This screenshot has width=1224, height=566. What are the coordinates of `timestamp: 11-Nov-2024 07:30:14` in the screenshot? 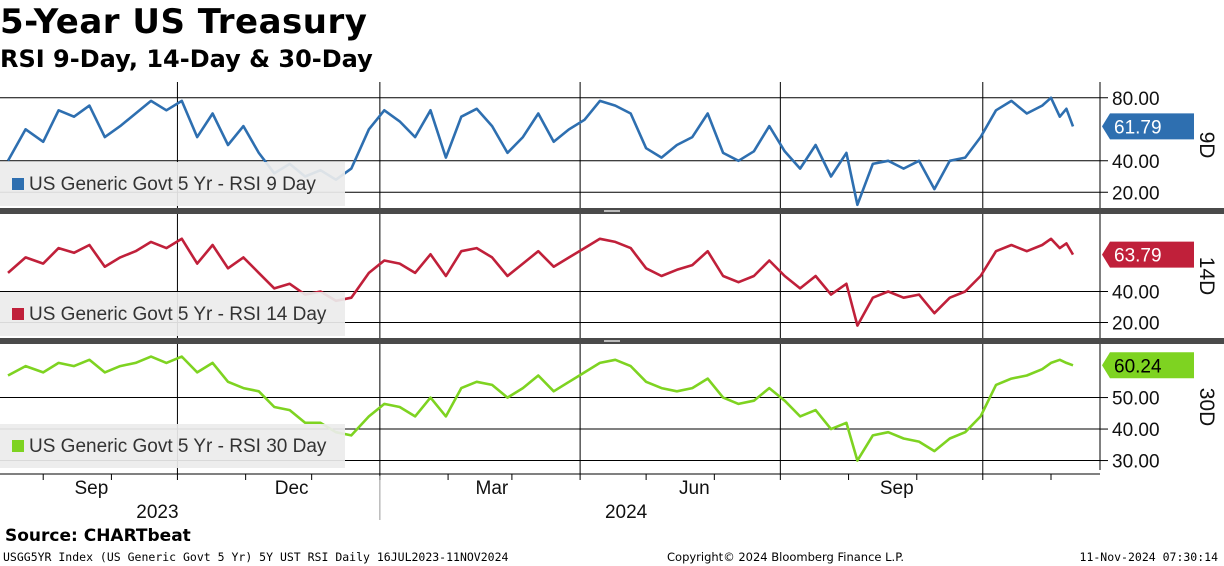 It's located at (1148, 557).